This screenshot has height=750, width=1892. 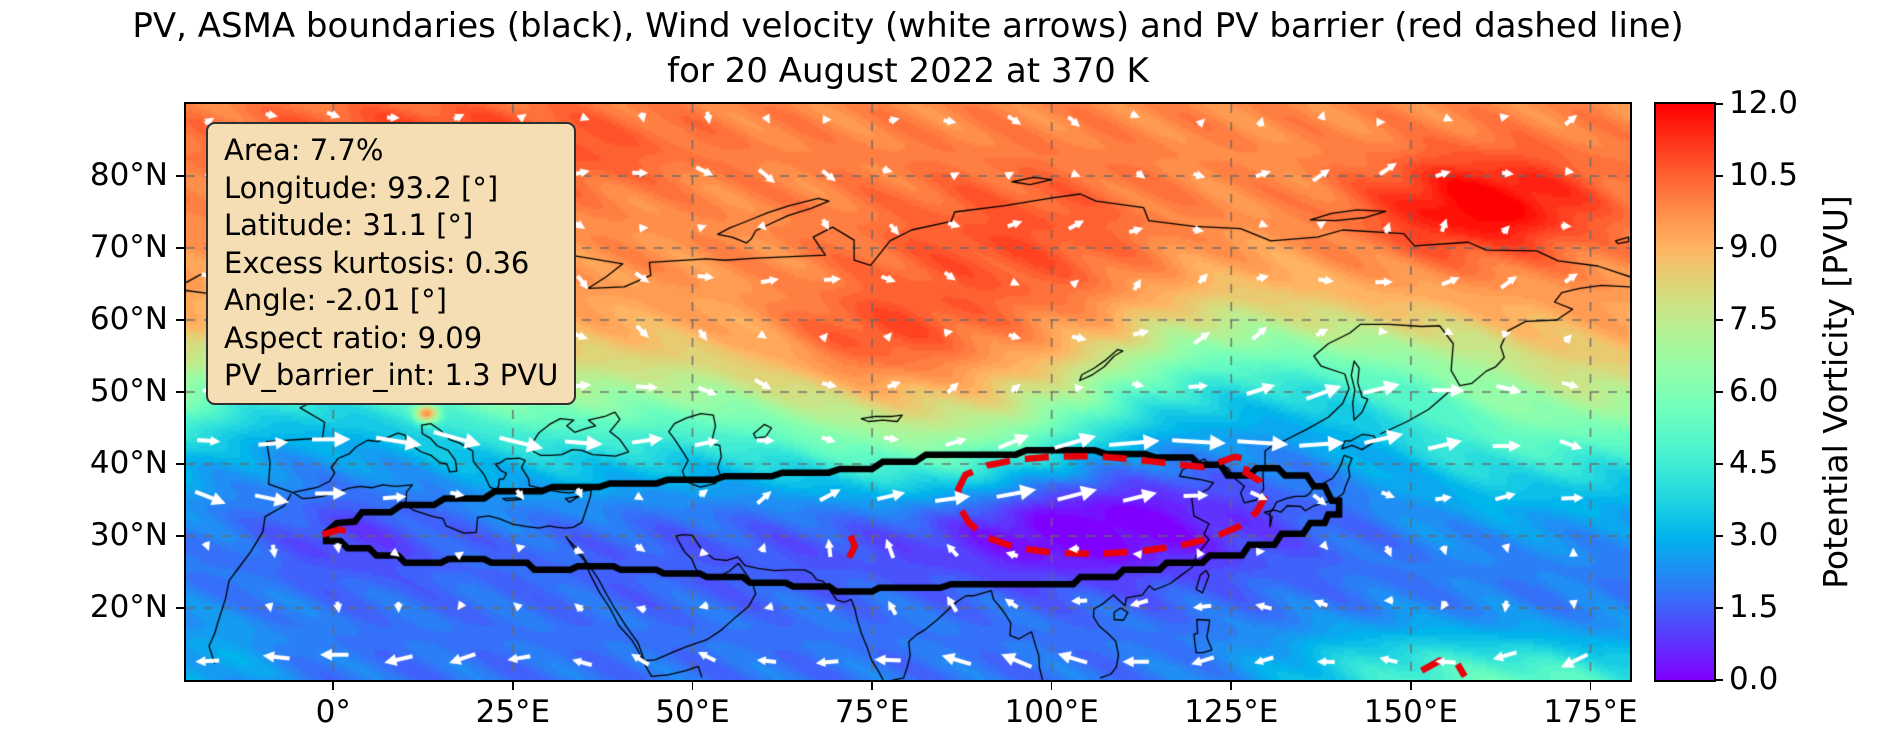 I want to click on x-tick-label: 50°E, so click(x=692, y=712).